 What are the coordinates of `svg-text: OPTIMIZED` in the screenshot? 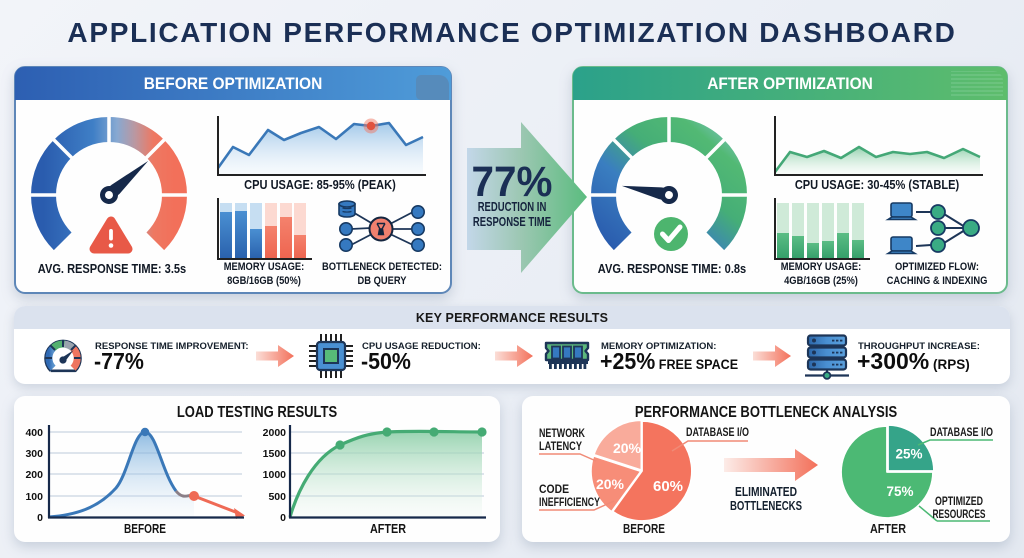 It's located at (959, 502).